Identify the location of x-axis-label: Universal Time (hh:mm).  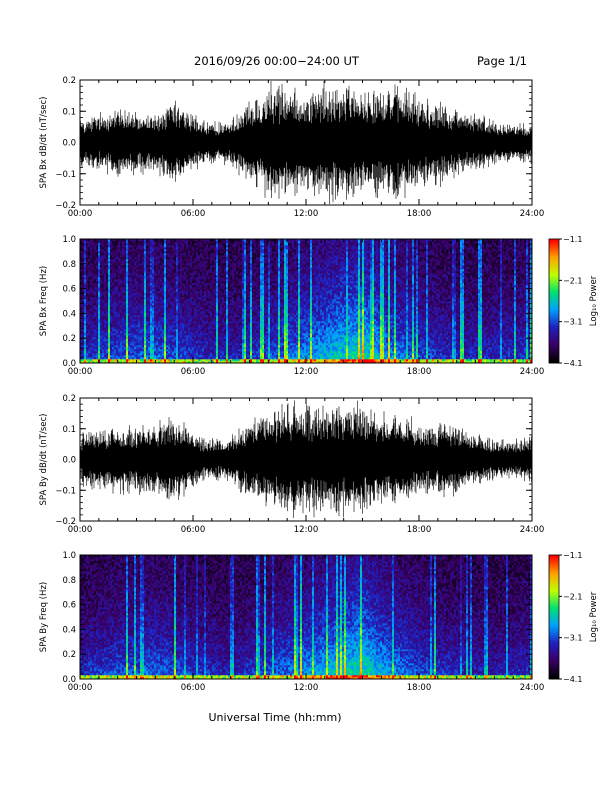
(275, 717).